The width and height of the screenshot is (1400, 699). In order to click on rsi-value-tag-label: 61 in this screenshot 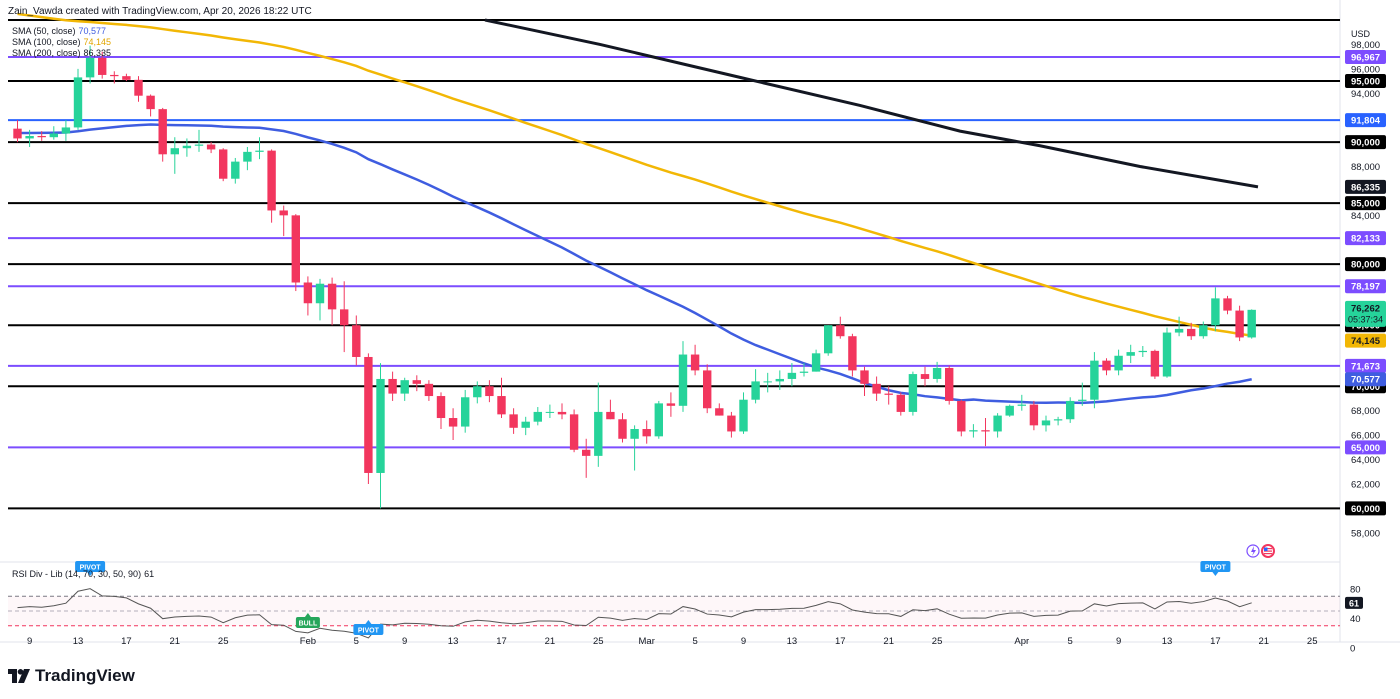, I will do `click(1354, 603)`.